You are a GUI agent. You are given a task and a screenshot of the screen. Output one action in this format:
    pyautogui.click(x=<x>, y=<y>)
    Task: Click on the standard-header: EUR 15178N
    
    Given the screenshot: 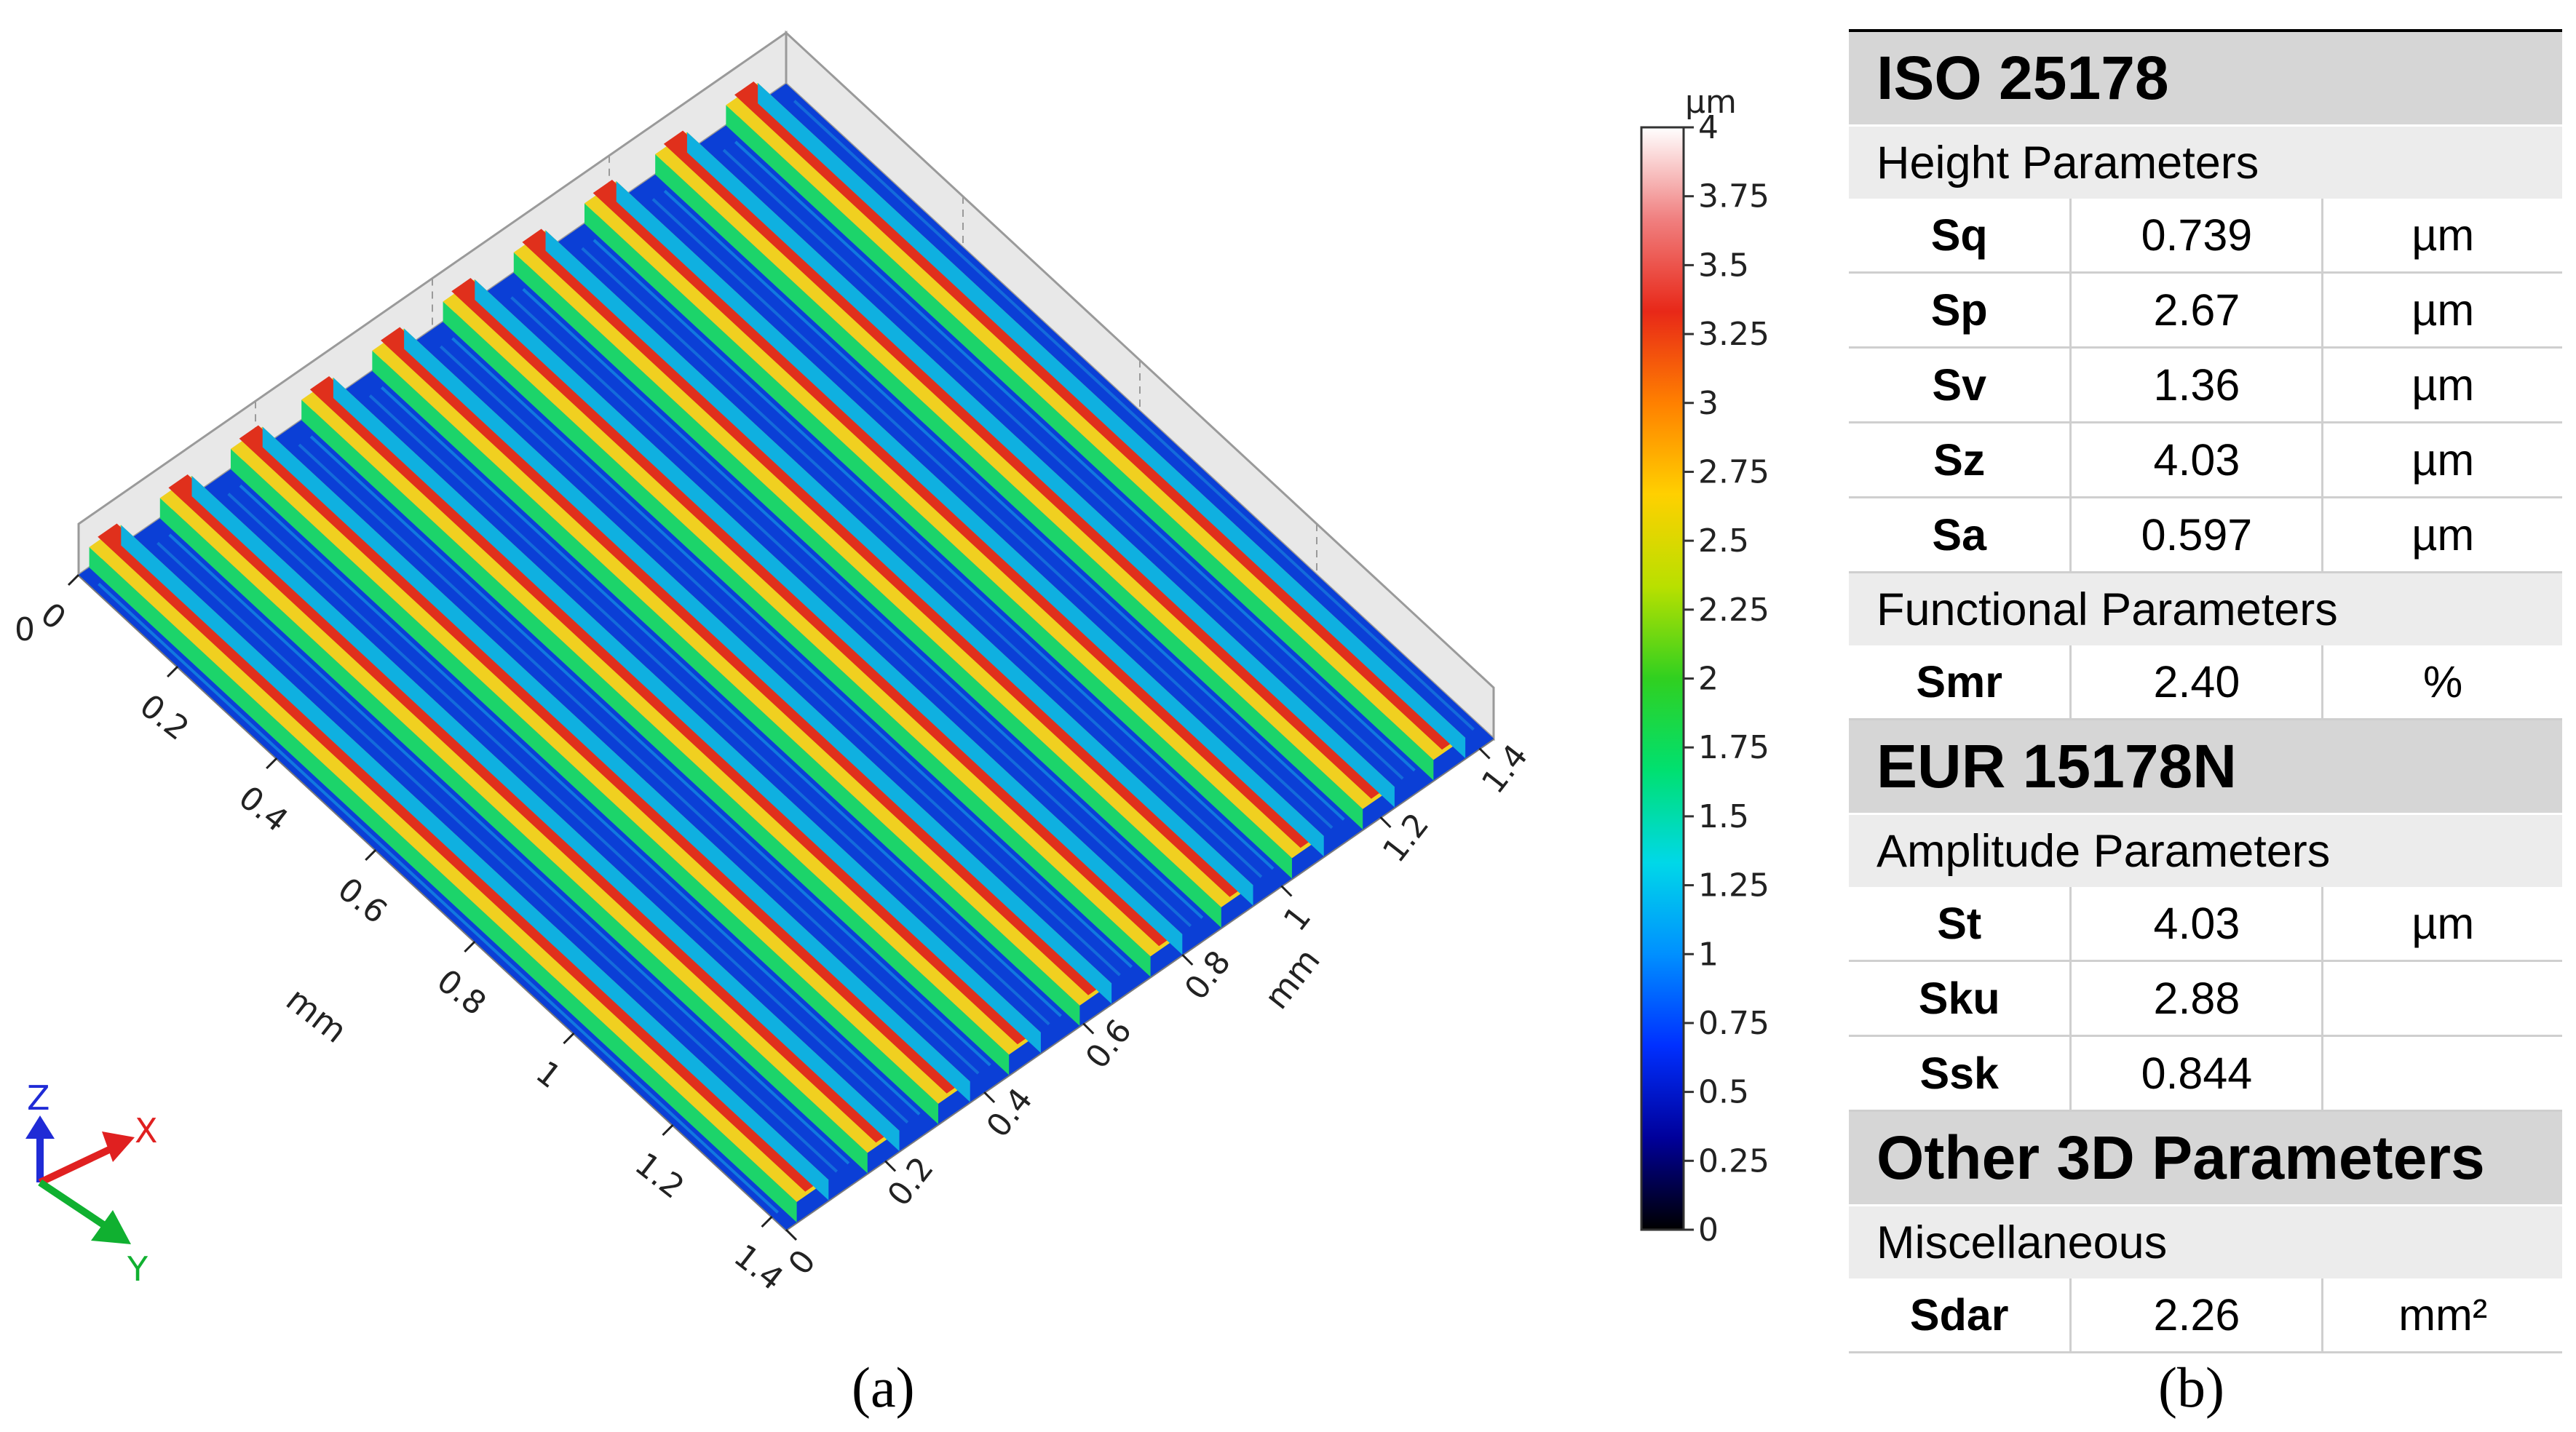 What is the action you would take?
    pyautogui.click(x=2205, y=766)
    